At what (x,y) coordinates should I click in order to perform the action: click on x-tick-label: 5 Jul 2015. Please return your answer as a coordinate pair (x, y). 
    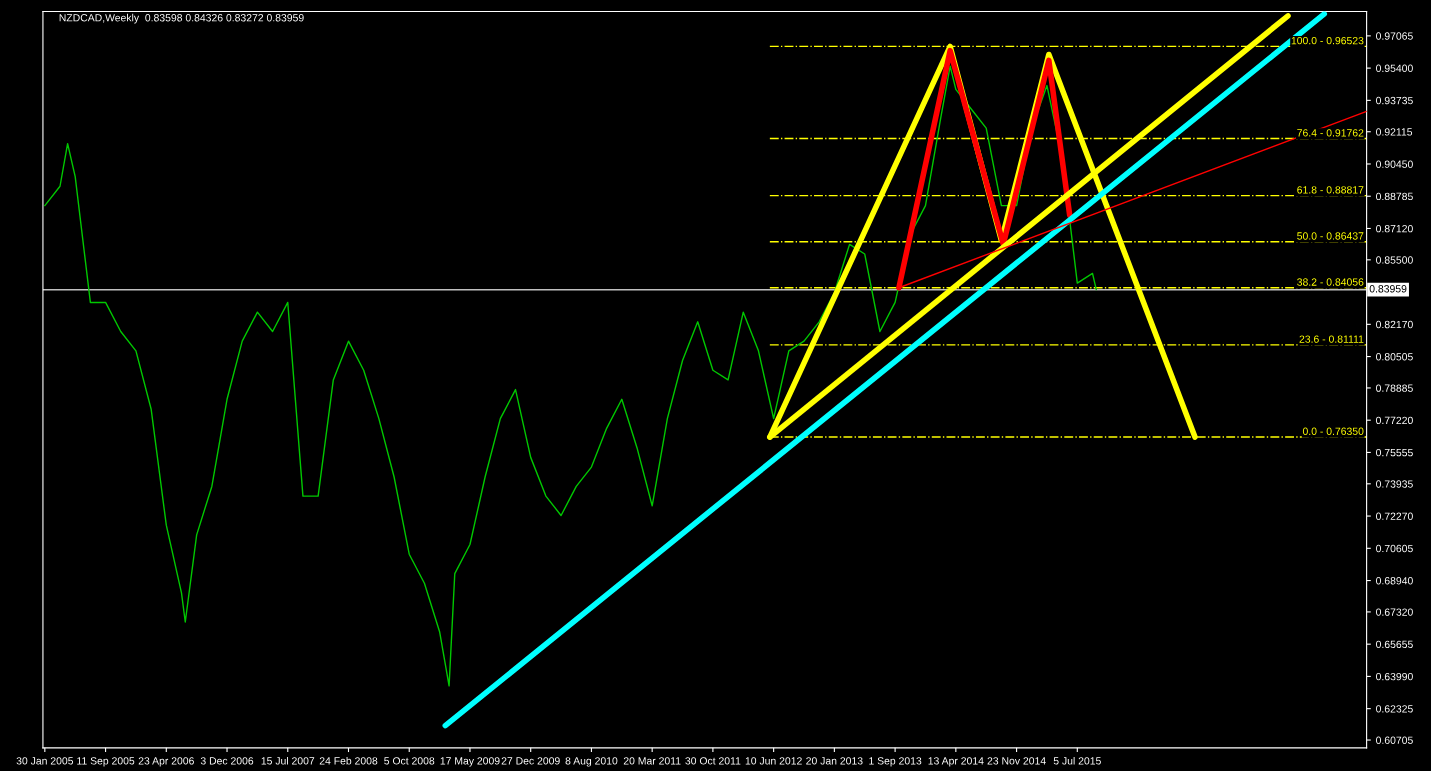
    Looking at the image, I should click on (1077, 760).